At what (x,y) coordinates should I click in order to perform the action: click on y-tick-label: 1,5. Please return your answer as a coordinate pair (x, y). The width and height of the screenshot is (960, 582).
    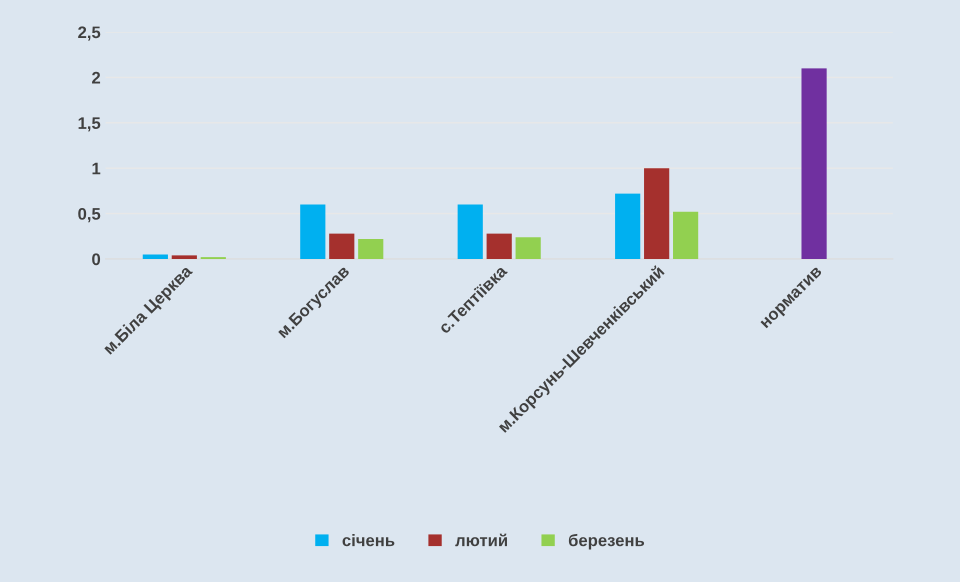
    Looking at the image, I should click on (89, 124).